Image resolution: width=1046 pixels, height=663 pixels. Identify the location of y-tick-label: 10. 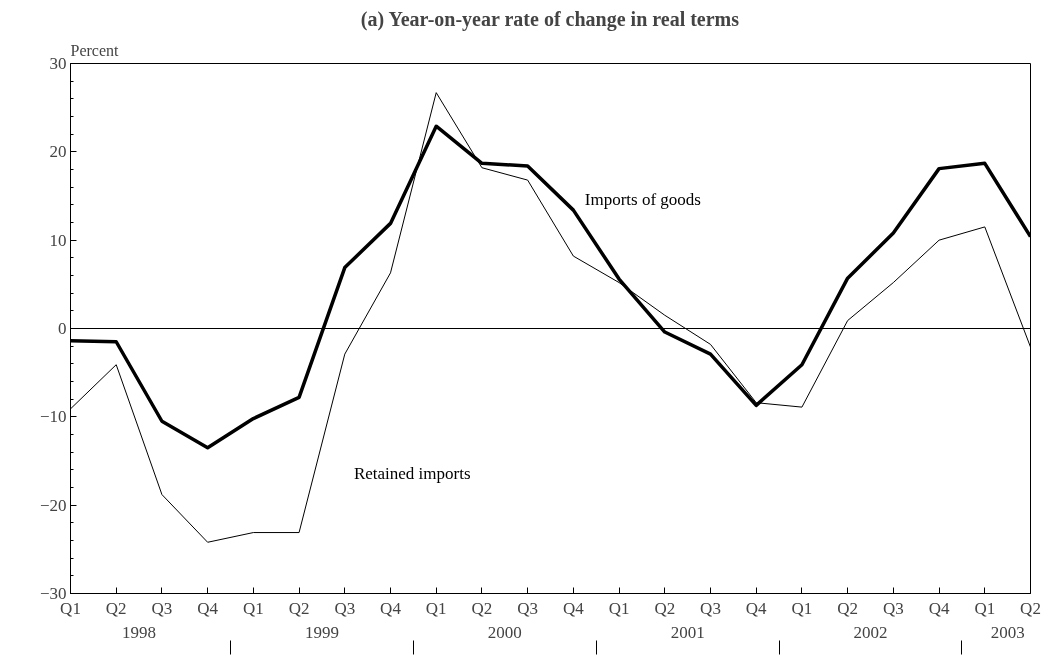
(58, 240).